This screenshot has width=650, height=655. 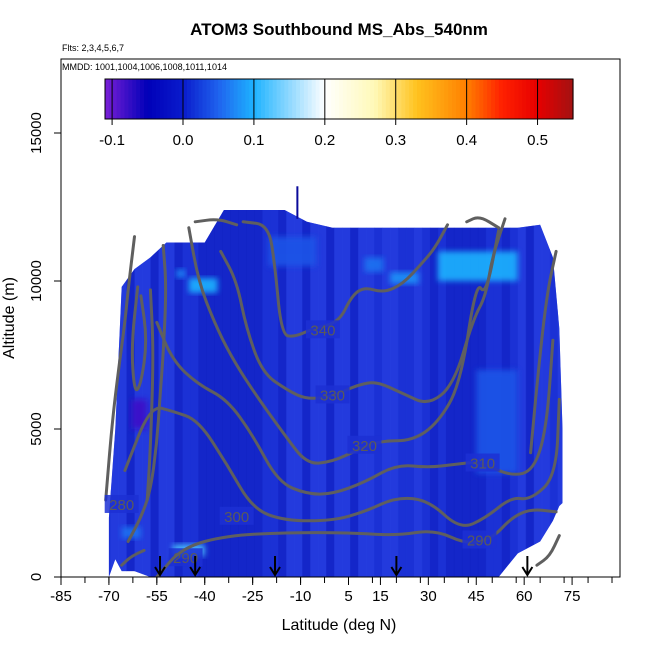 What do you see at coordinates (144, 67) in the screenshot?
I see `dates-note: MMDD: 1001,1004,1006,1008,1011,1014` at bounding box center [144, 67].